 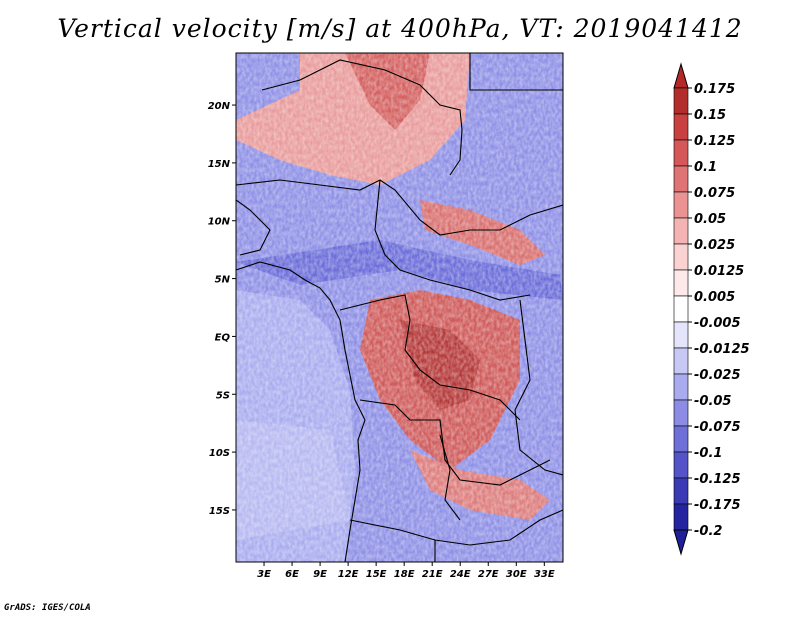 I want to click on colorbar-label: 0.075, so click(x=714, y=193).